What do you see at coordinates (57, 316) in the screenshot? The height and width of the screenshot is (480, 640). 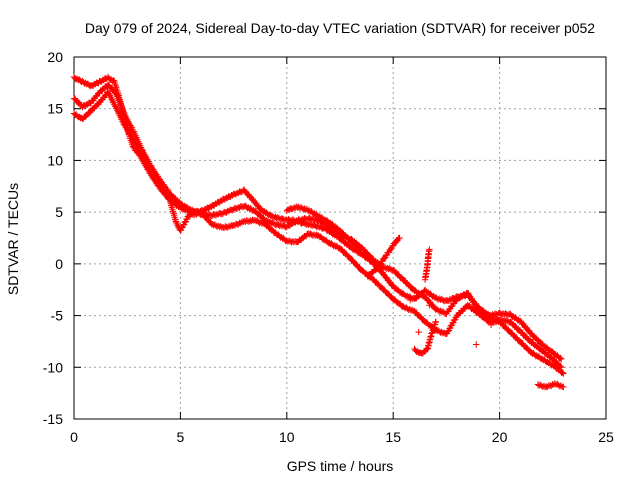 I see `y-tick-label: -5` at bounding box center [57, 316].